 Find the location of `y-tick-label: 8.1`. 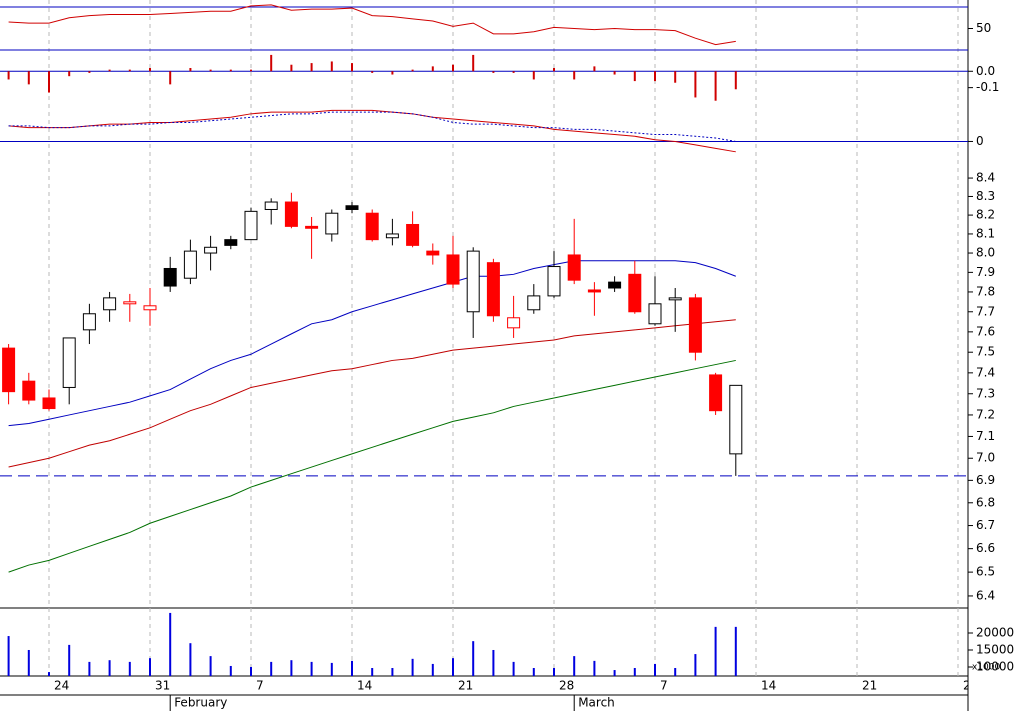

y-tick-label: 8.1 is located at coordinates (985, 233).